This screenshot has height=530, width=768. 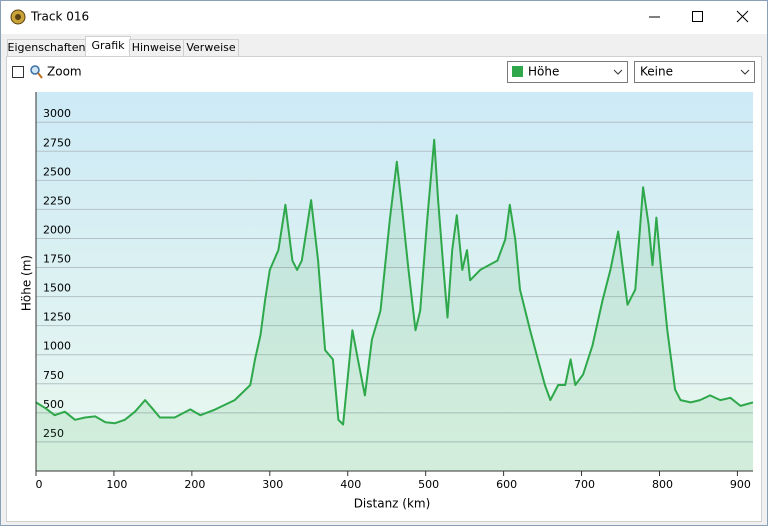 I want to click on x-tick-label: 600, so click(x=506, y=484).